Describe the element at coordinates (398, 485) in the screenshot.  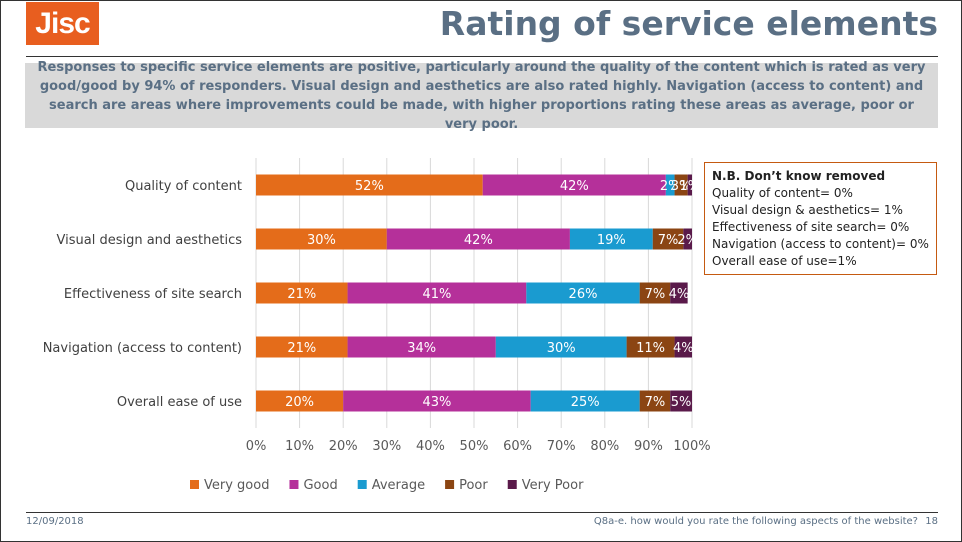
I see `legend-label: Average` at that location.